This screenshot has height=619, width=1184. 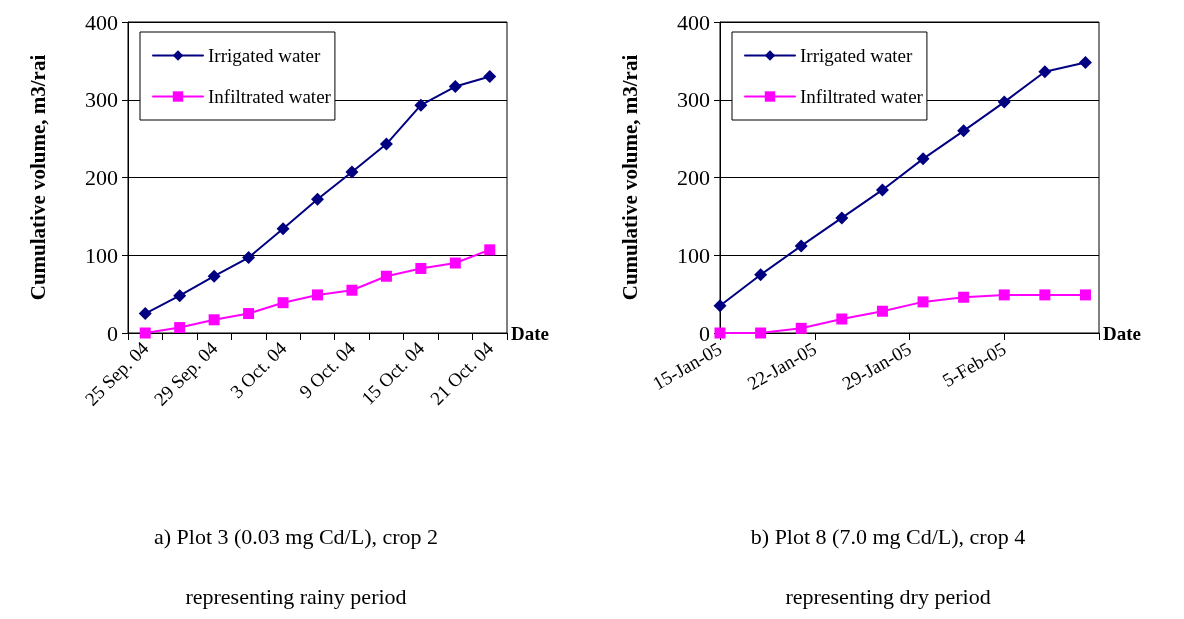 What do you see at coordinates (888, 536) in the screenshot?
I see `text: b) Plot 8 (7.0 mg Cd/L), crop 4` at bounding box center [888, 536].